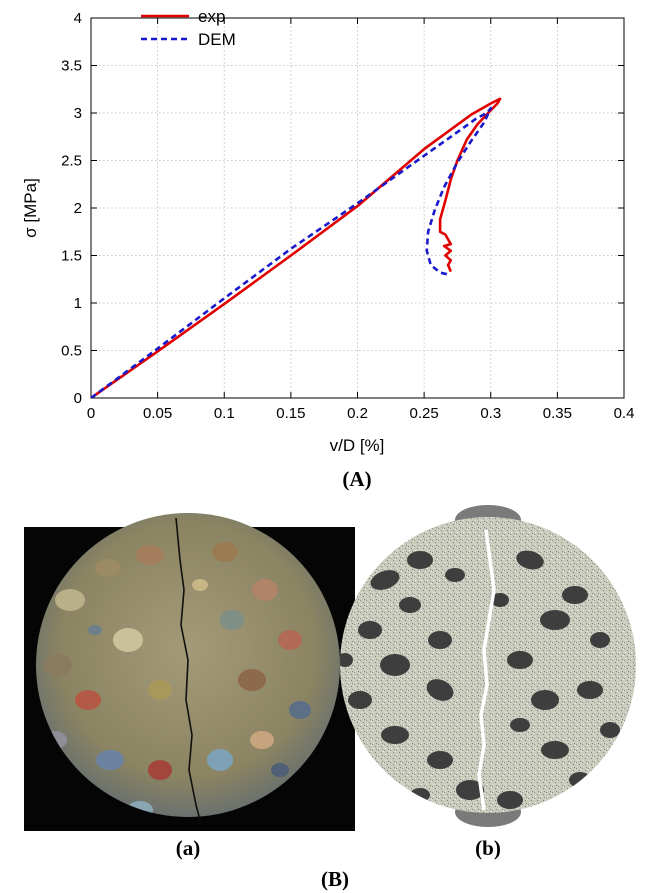  I want to click on y-tick-label: 2, so click(78, 208).